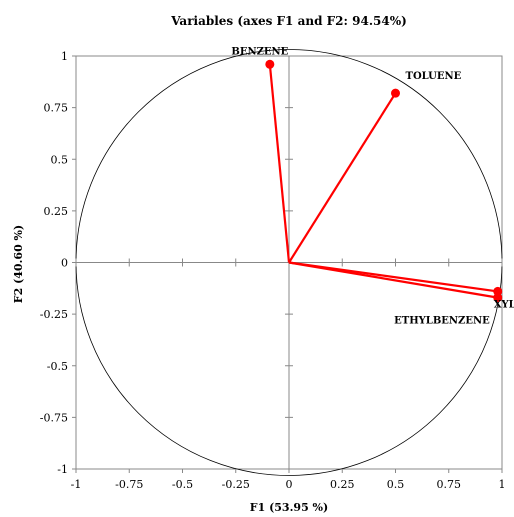  What do you see at coordinates (182, 484) in the screenshot?
I see `x-tick-label: -0.5` at bounding box center [182, 484].